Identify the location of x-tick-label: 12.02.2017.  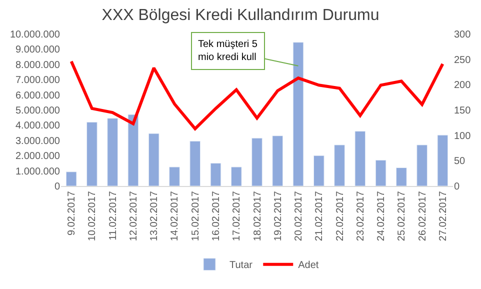
(134, 216).